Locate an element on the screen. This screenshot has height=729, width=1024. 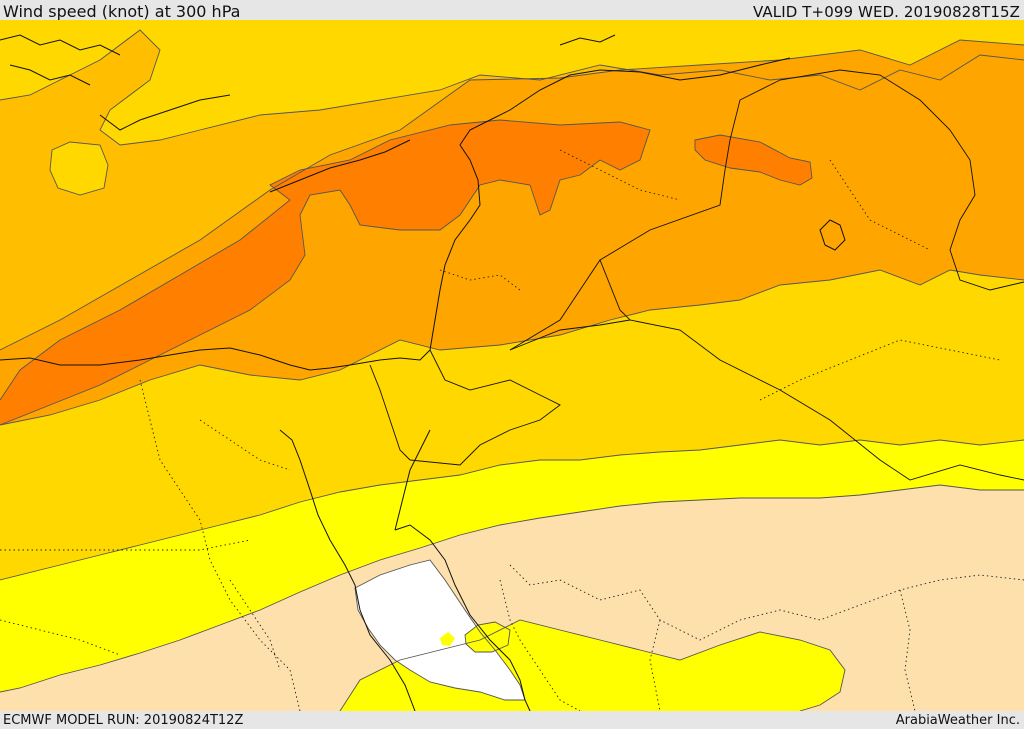
band-very-strong-east is located at coordinates (753, 160).